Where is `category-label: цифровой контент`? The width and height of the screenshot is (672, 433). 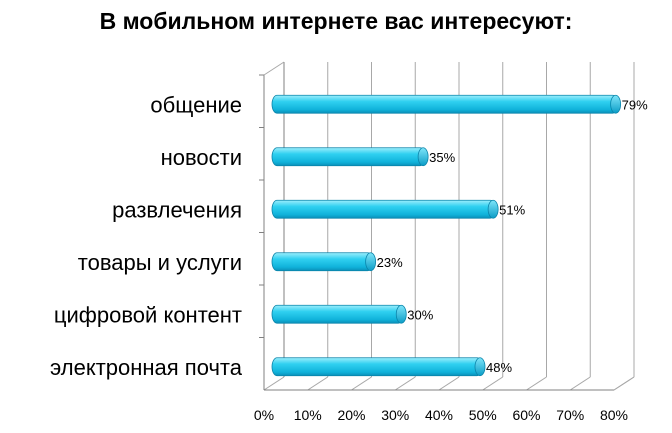
category-label: цифровой контент is located at coordinates (148, 314).